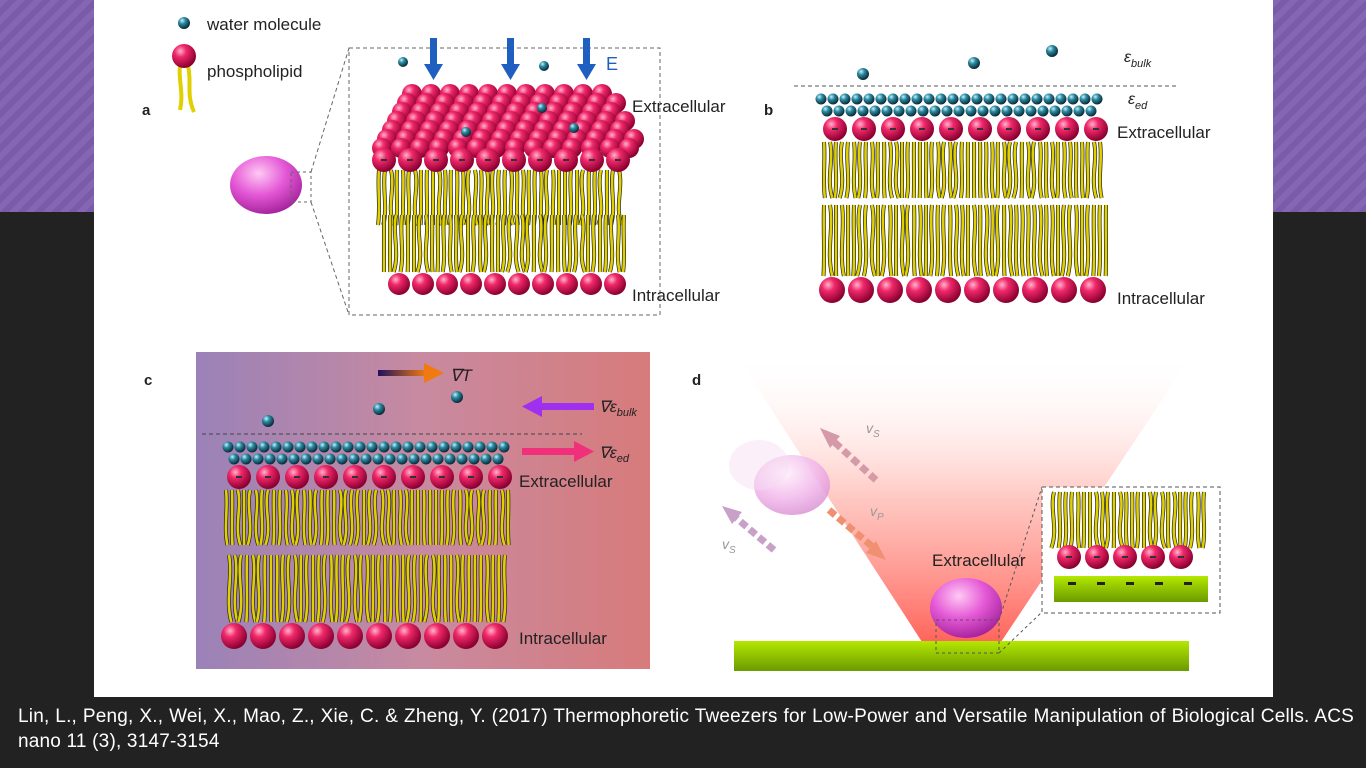 Image resolution: width=1366 pixels, height=768 pixels. I want to click on panel-a-letter: a, so click(146, 110).